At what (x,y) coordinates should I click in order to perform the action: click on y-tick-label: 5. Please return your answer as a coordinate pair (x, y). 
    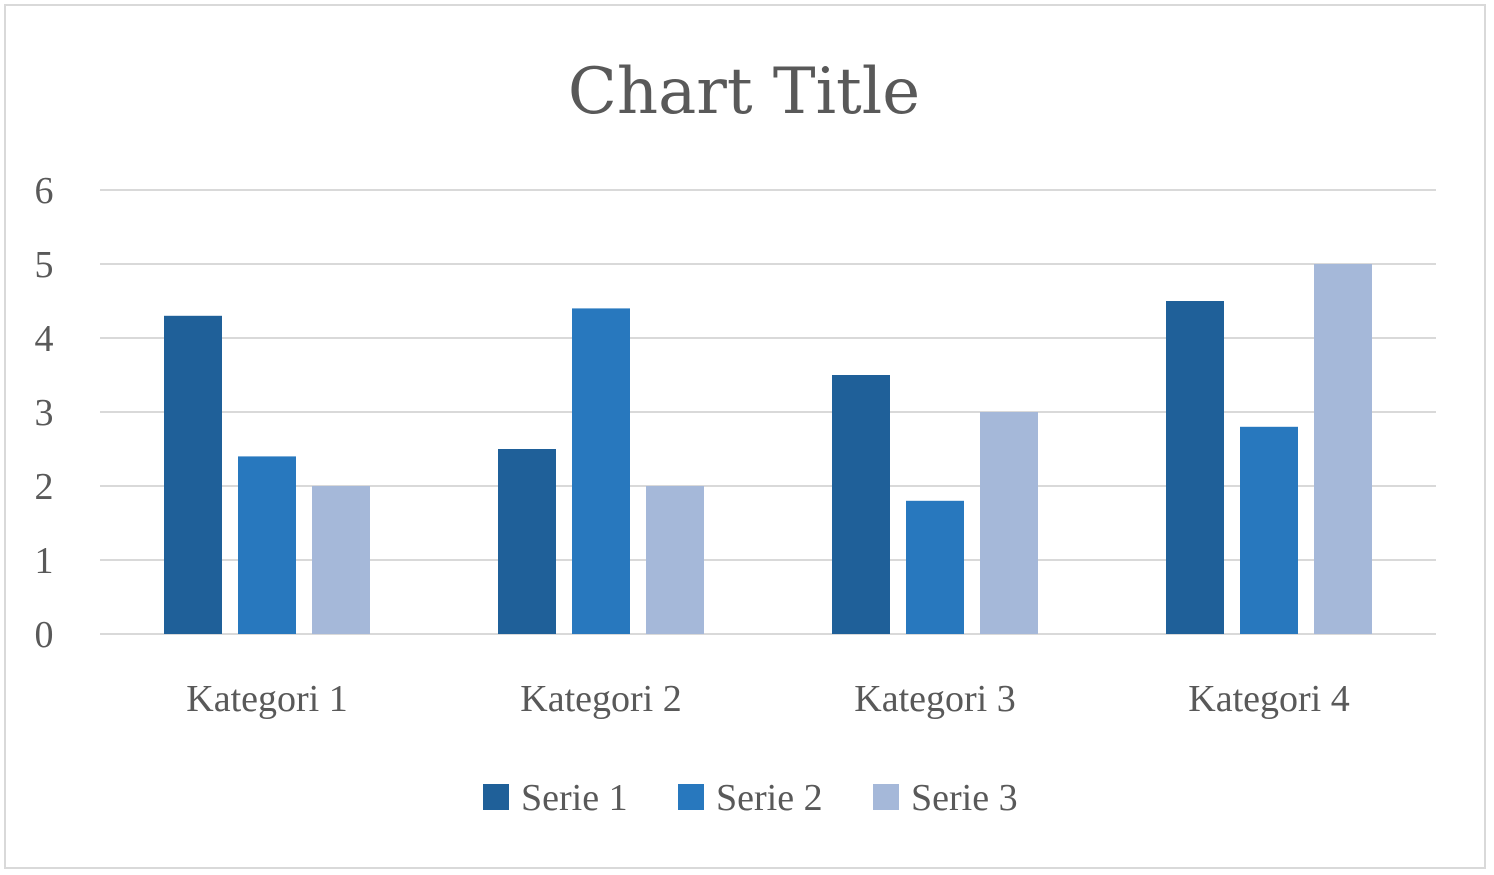
    Looking at the image, I should click on (44, 265).